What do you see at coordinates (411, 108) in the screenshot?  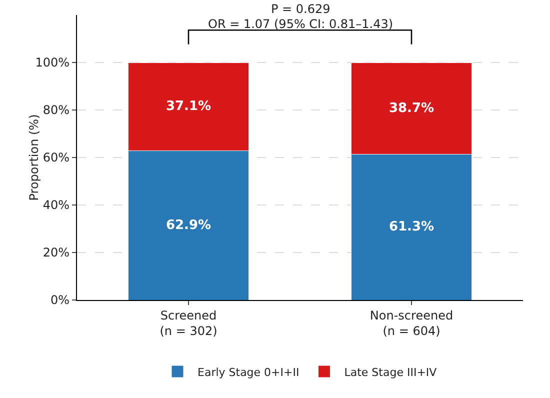 I see `data-label: 38.7%` at bounding box center [411, 108].